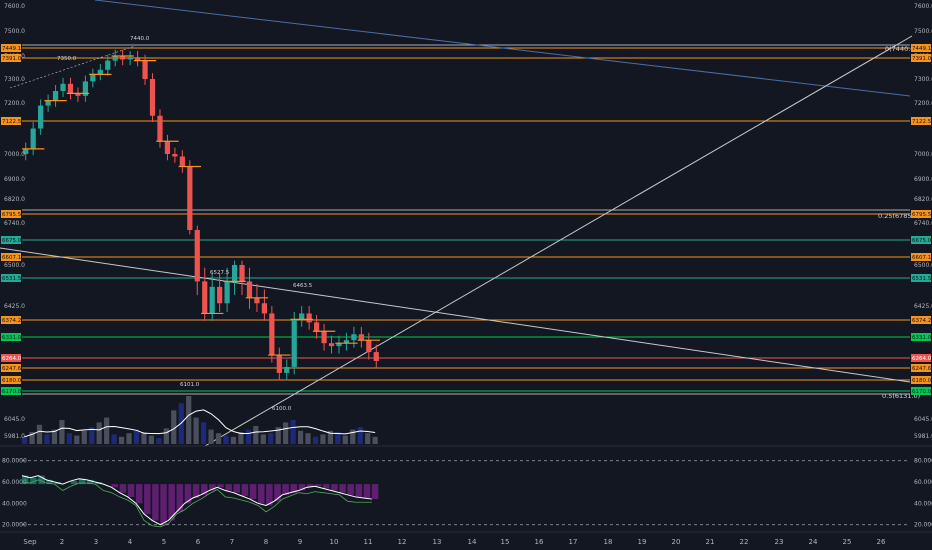 Image resolution: width=932 pixels, height=550 pixels. I want to click on osc-tick-label: 80.0000, so click(923, 461).